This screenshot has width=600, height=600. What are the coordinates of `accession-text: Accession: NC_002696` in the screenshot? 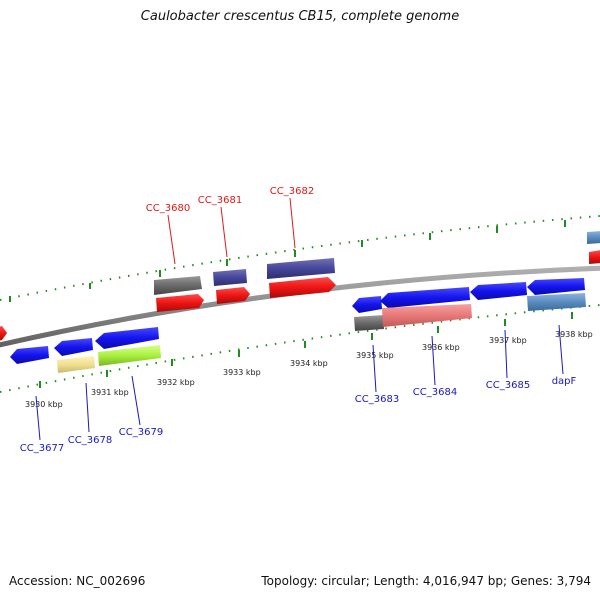 It's located at (77, 581).